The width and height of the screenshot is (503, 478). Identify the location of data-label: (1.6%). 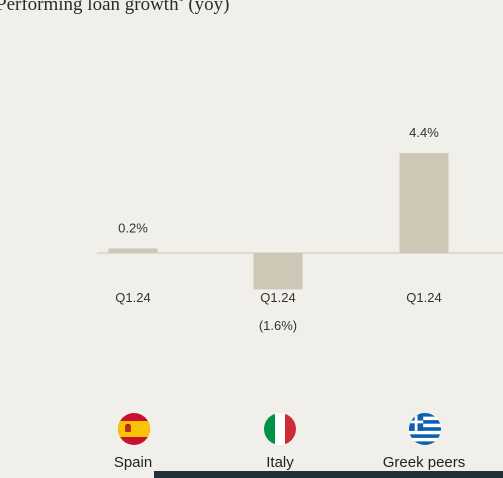
(278, 325).